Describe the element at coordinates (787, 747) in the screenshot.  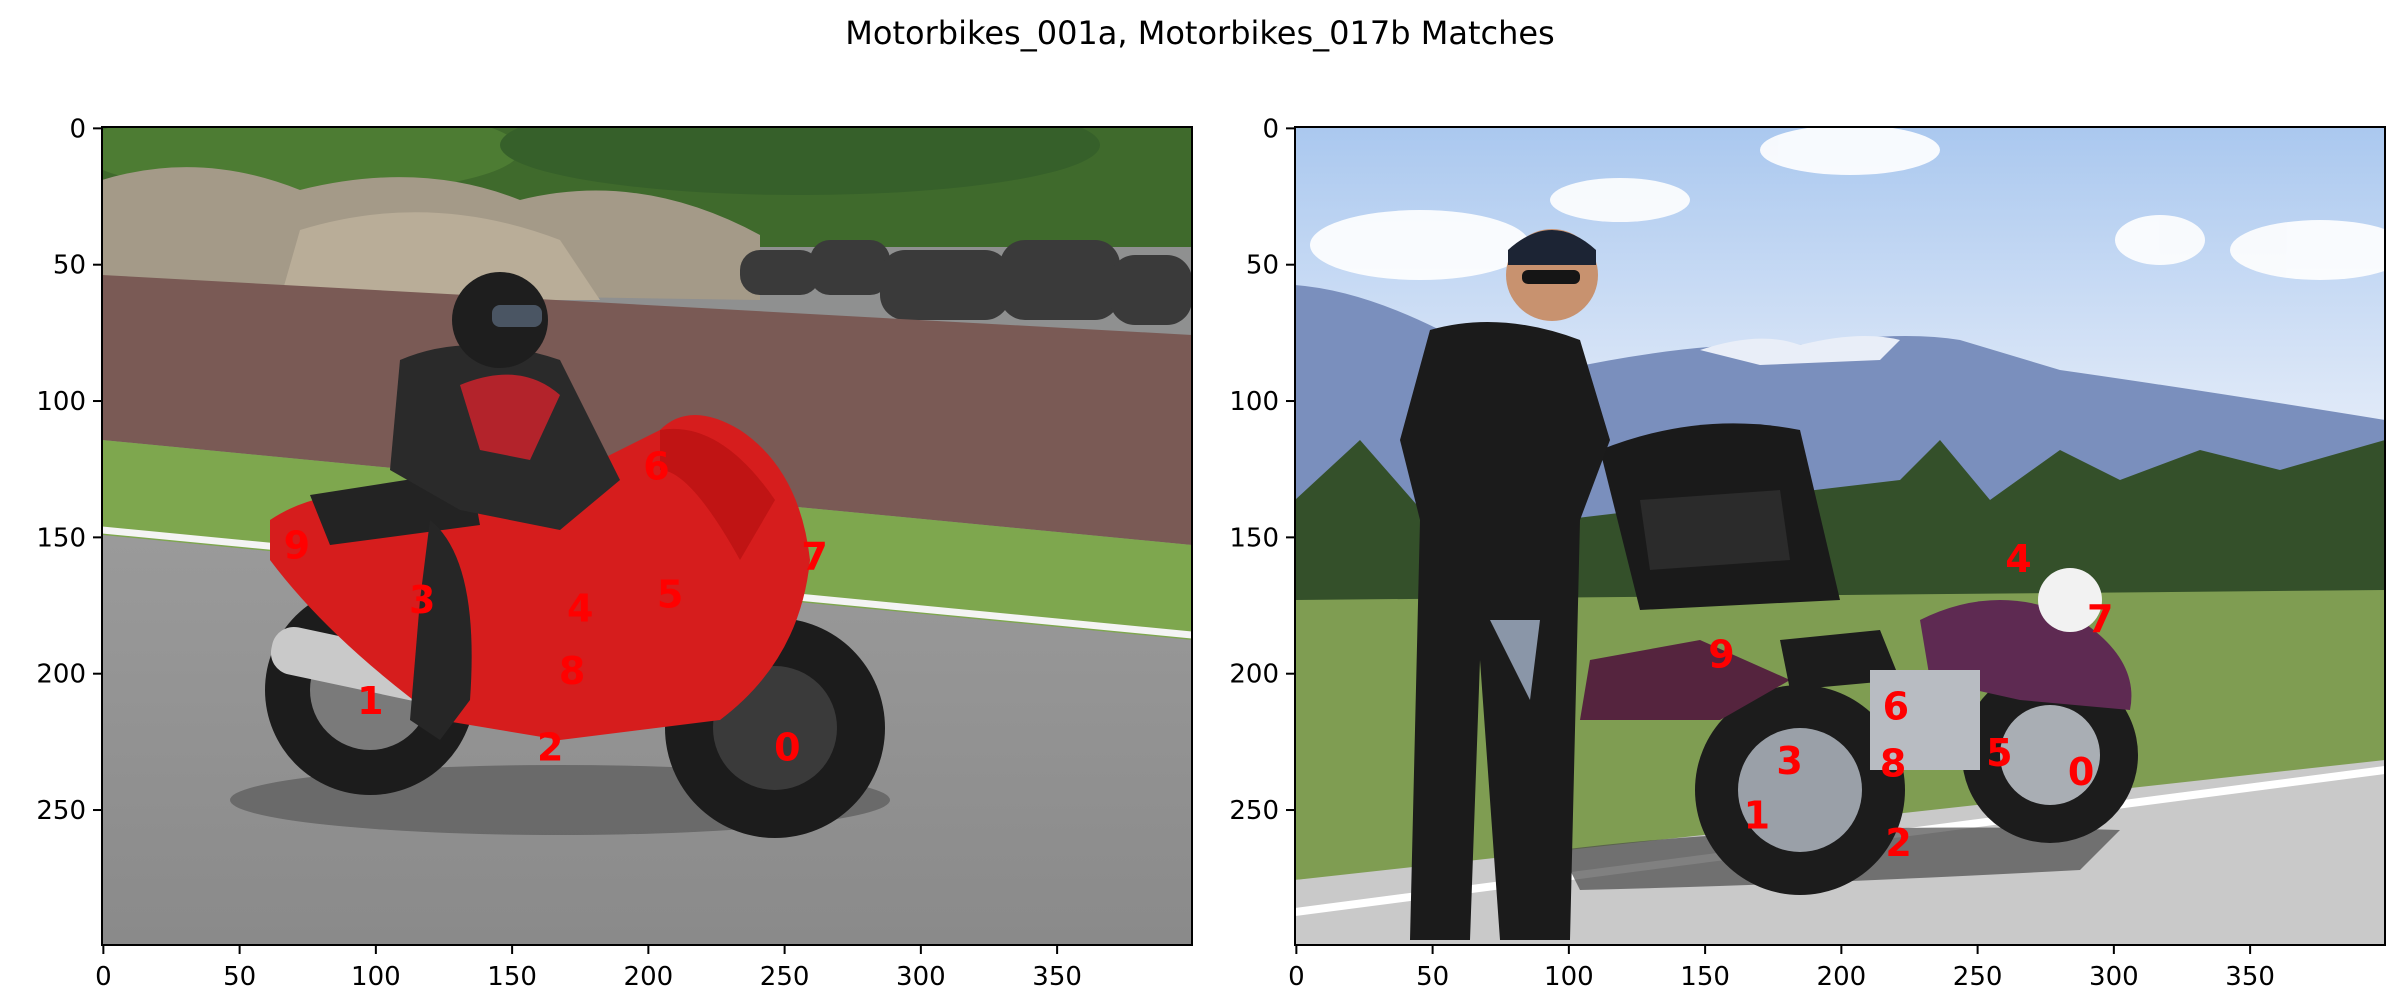
I see `keypoint-label-0-left: 0` at that location.